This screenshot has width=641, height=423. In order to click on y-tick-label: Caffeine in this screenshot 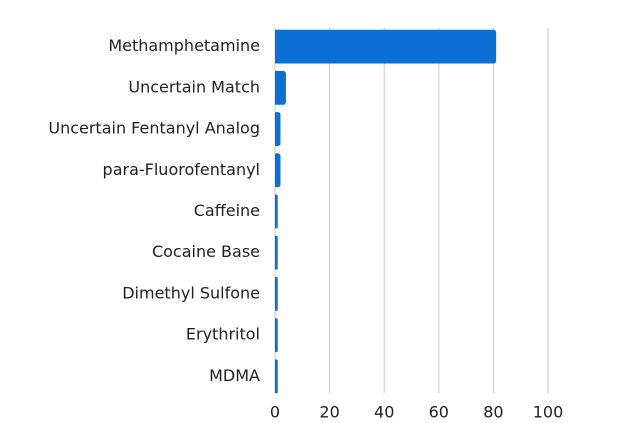, I will do `click(227, 210)`.